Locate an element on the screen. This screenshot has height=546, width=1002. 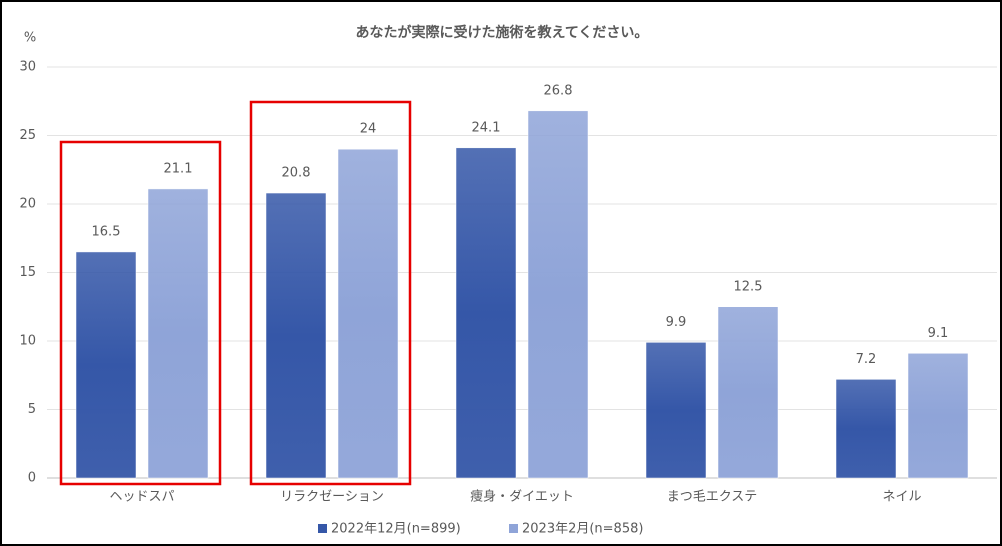
data-label: 24.1 is located at coordinates (486, 127).